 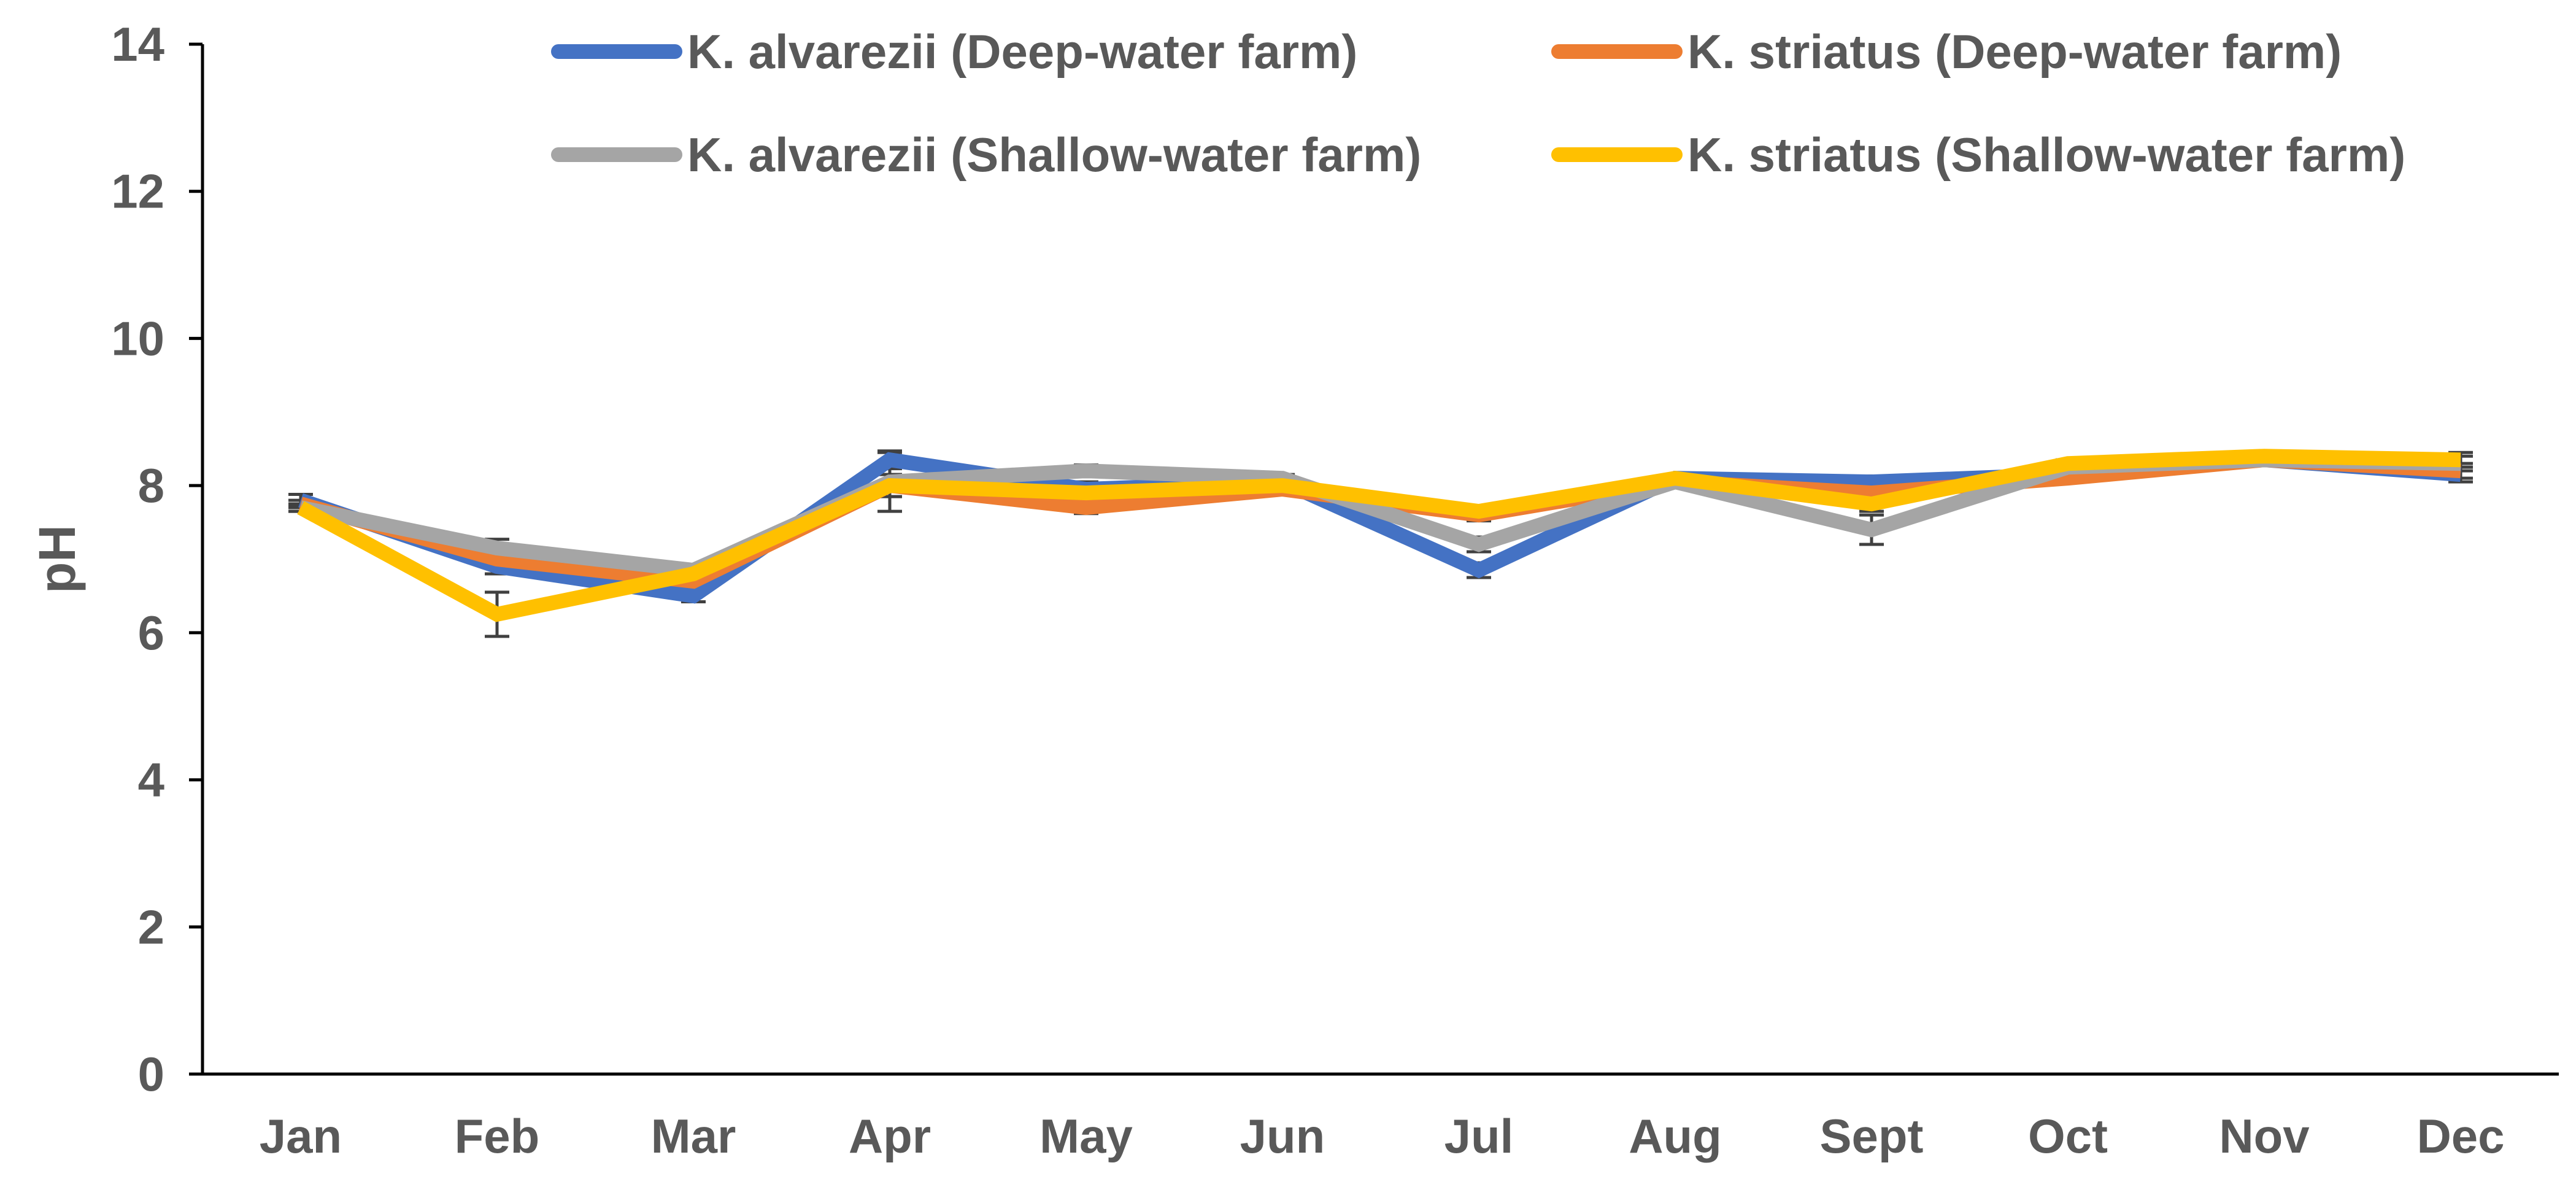 I want to click on legend-label: K. striatus (Deep-water farm), so click(x=2014, y=52).